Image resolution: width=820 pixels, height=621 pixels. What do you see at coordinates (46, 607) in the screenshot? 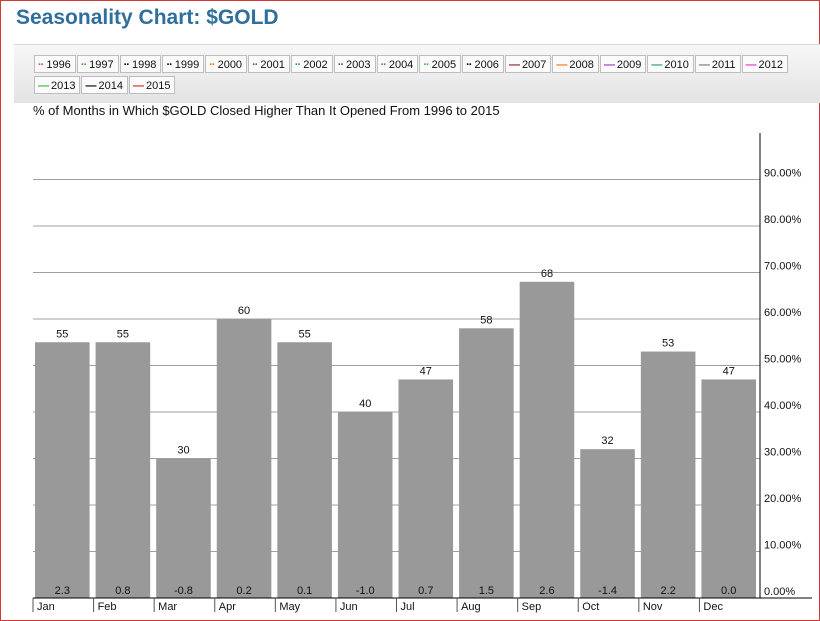
I see `x-tick-label: Jan` at bounding box center [46, 607].